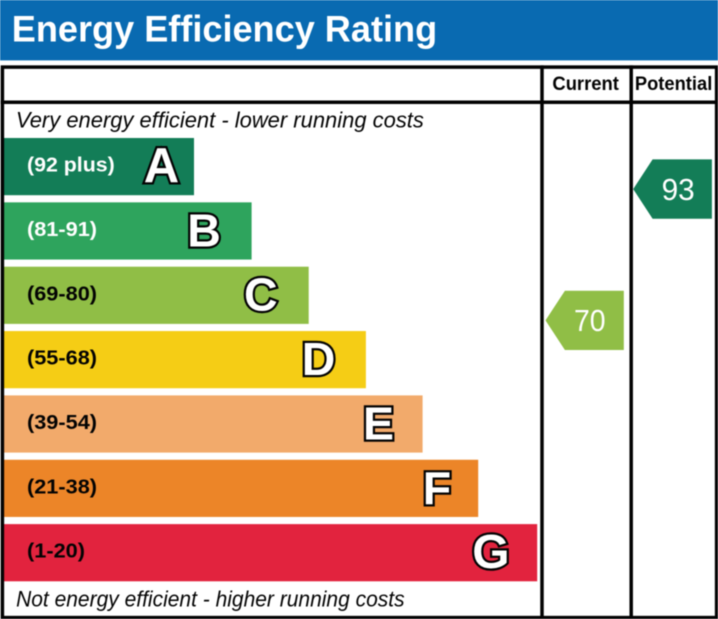 The image size is (718, 619). What do you see at coordinates (224, 29) in the screenshot?
I see `svg-text: Energy Efficiency Rating` at bounding box center [224, 29].